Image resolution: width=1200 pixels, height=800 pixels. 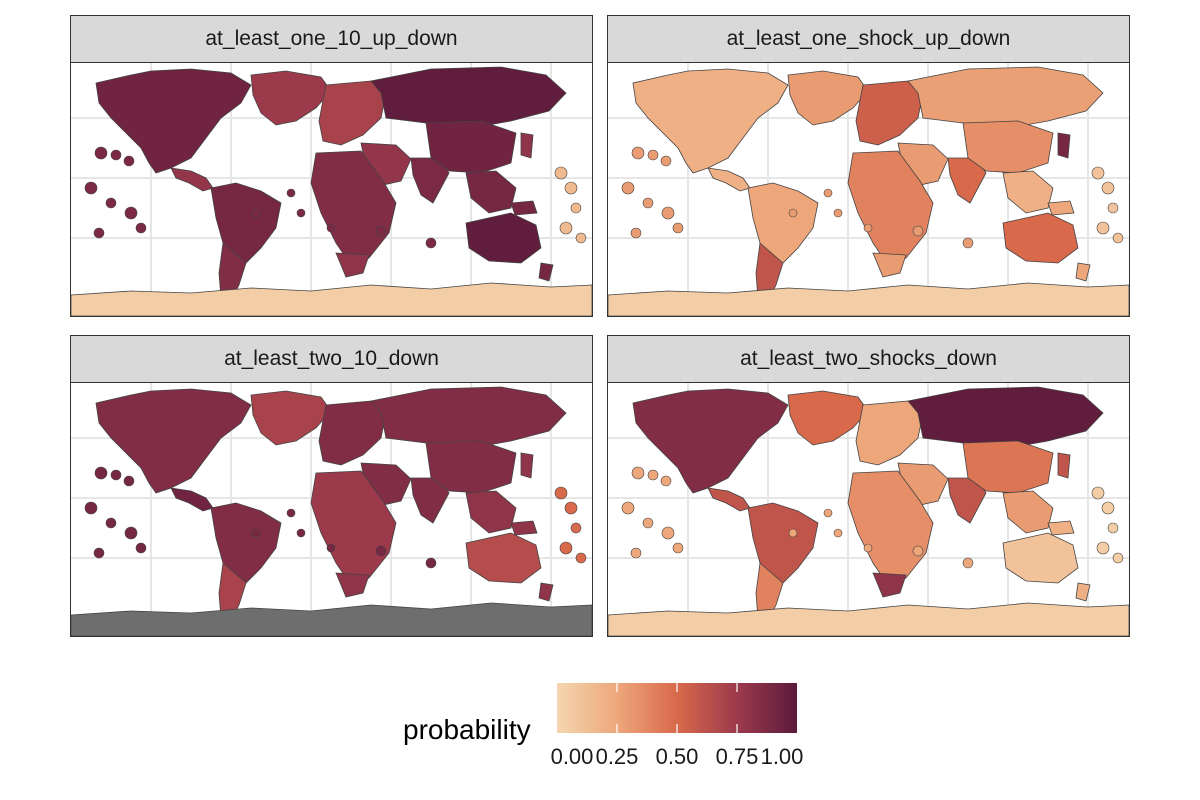 I want to click on legend-title: probability, so click(x=467, y=729).